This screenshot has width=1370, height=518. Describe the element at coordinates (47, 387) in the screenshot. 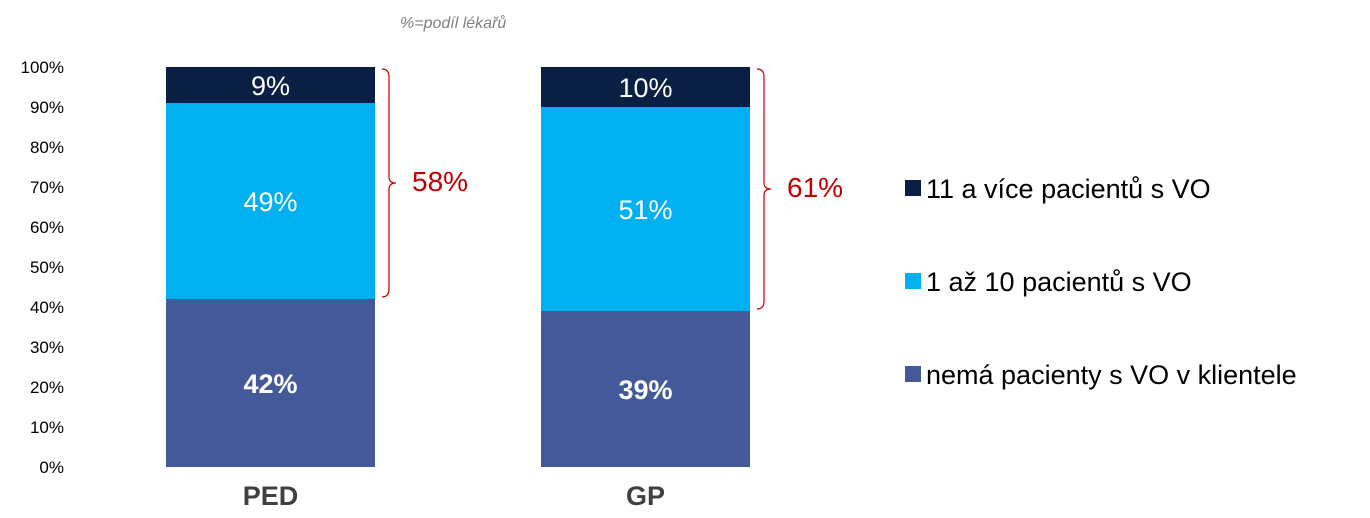

I see `y-tick-label: 20%` at that location.